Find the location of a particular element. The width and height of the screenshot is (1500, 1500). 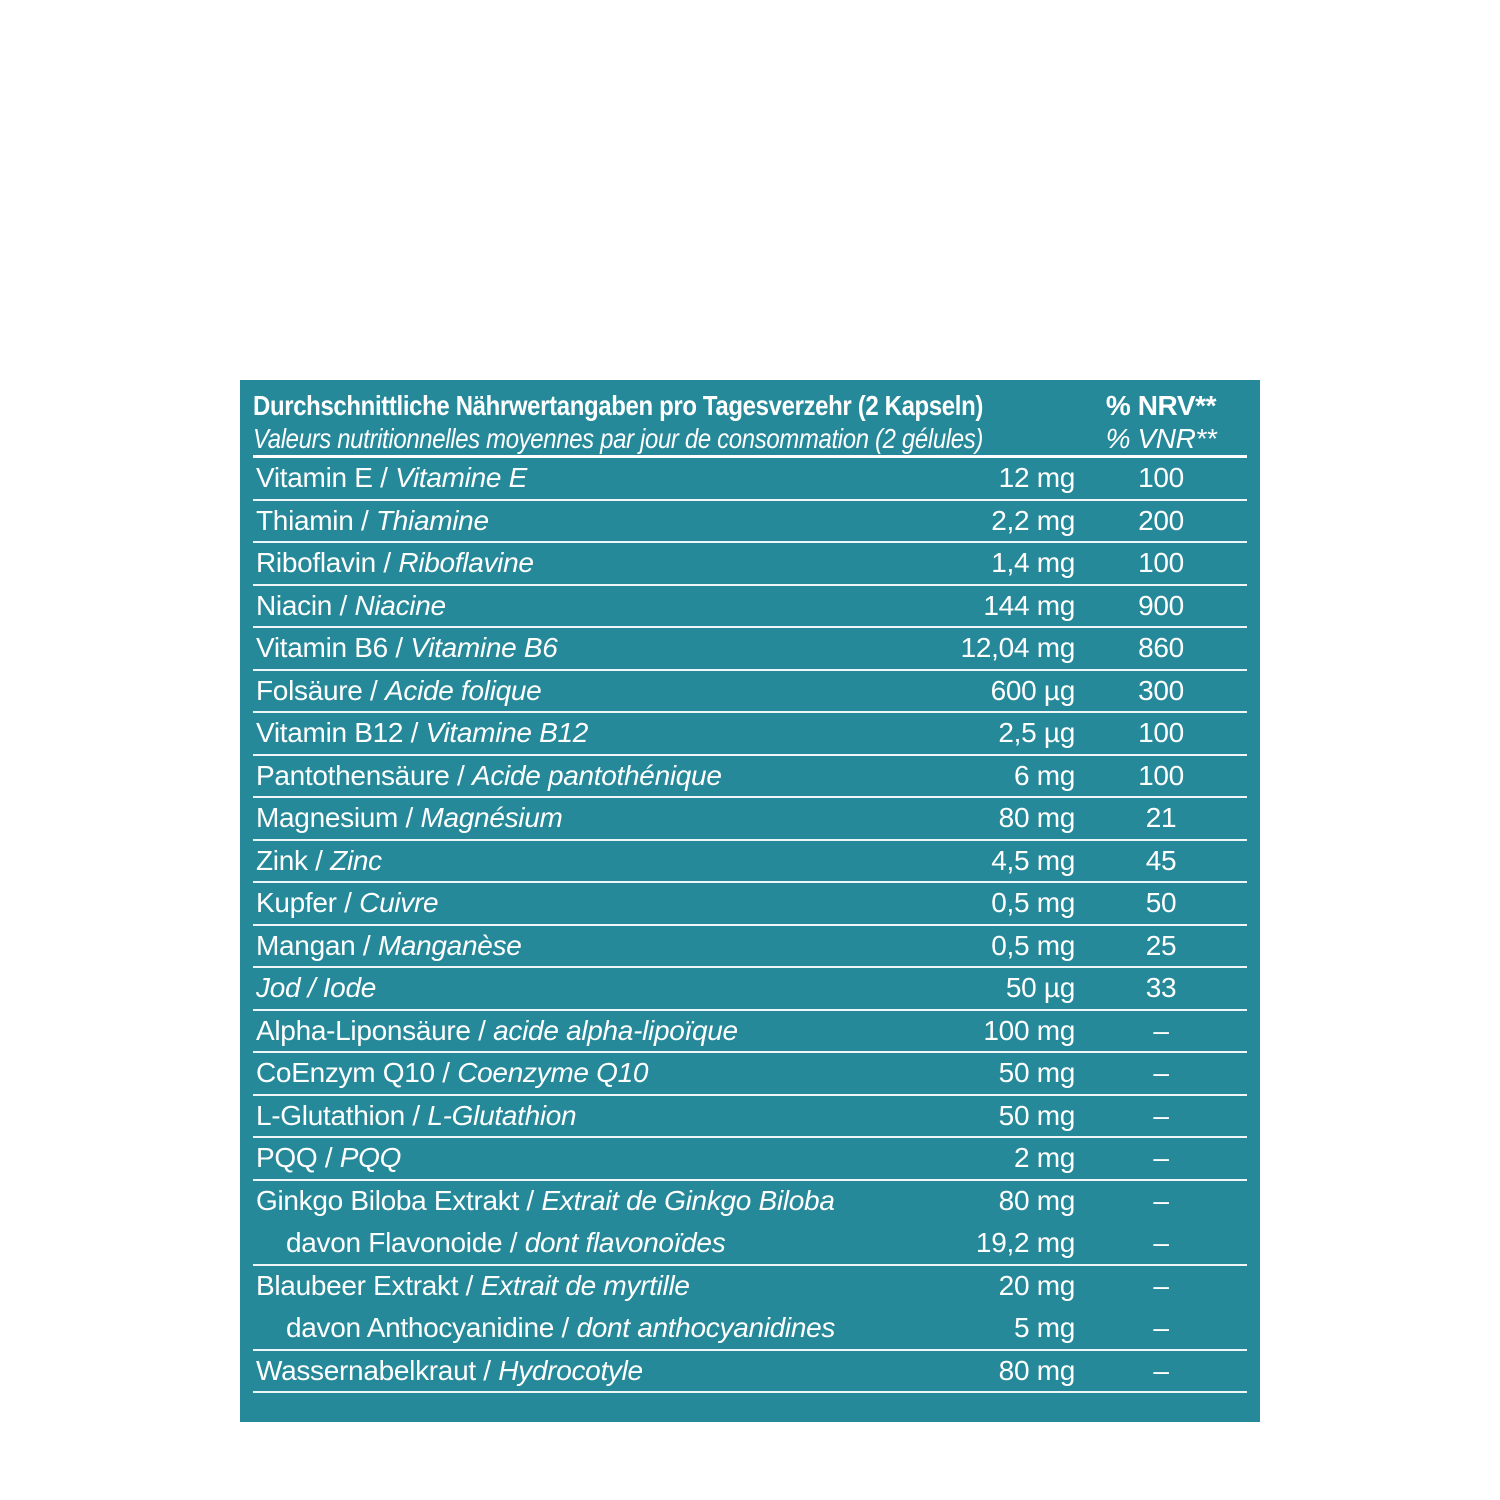

nutrient-amount: 2 mg is located at coordinates (1044, 1158).